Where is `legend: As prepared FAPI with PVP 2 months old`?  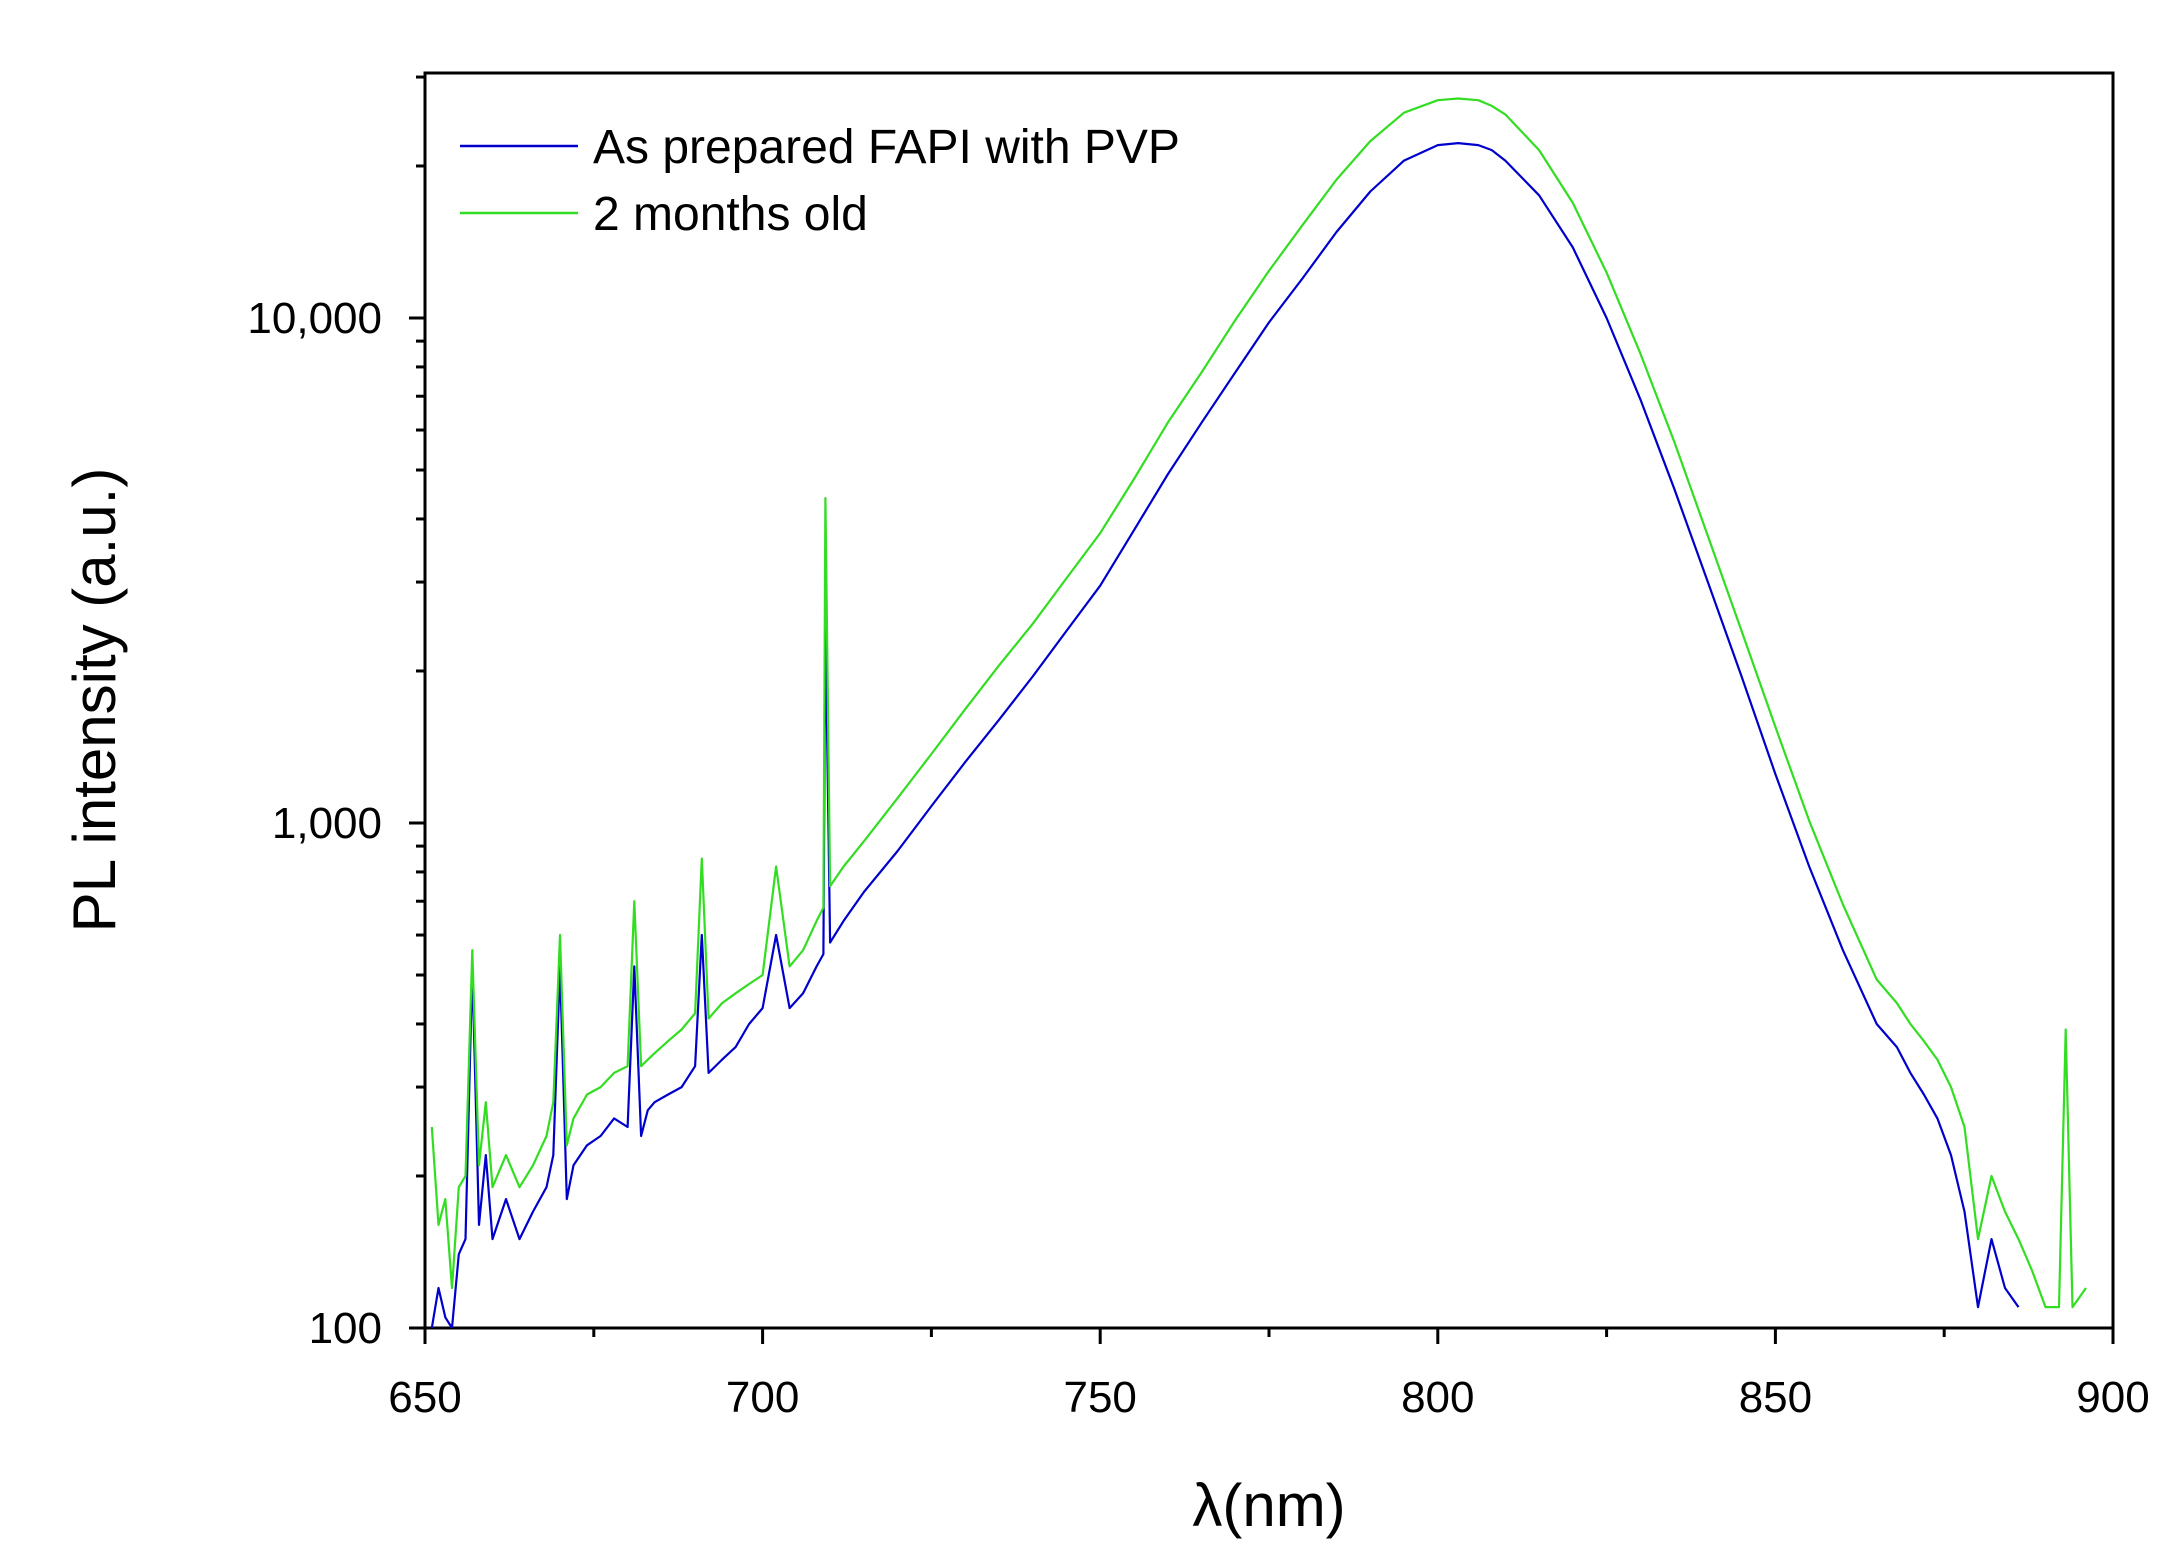 legend: As prepared FAPI with PVP 2 months old is located at coordinates (820, 181).